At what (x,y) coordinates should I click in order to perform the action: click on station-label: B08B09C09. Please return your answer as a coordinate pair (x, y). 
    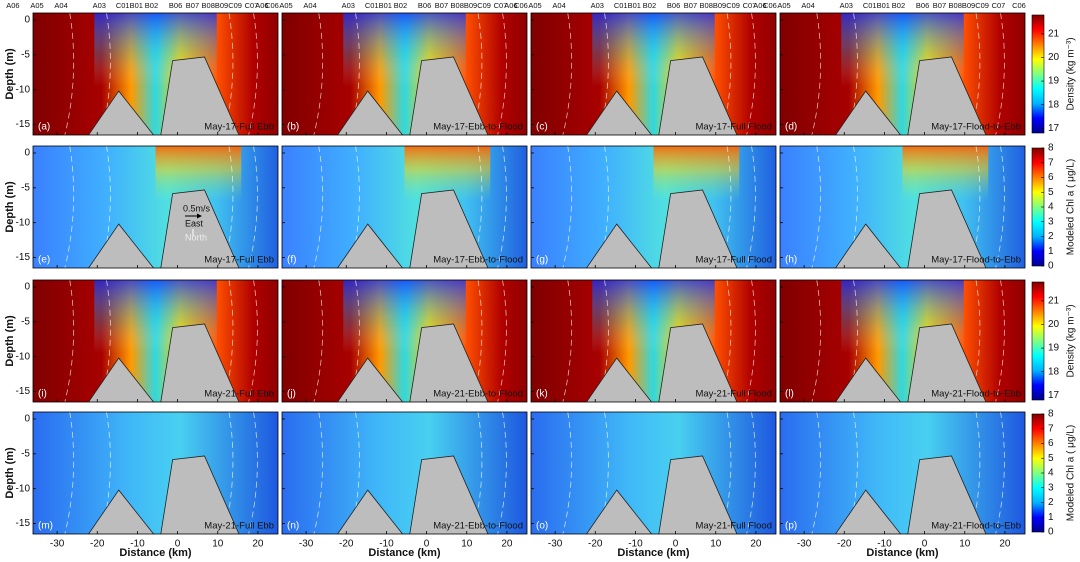
    Looking at the image, I should click on (969, 5).